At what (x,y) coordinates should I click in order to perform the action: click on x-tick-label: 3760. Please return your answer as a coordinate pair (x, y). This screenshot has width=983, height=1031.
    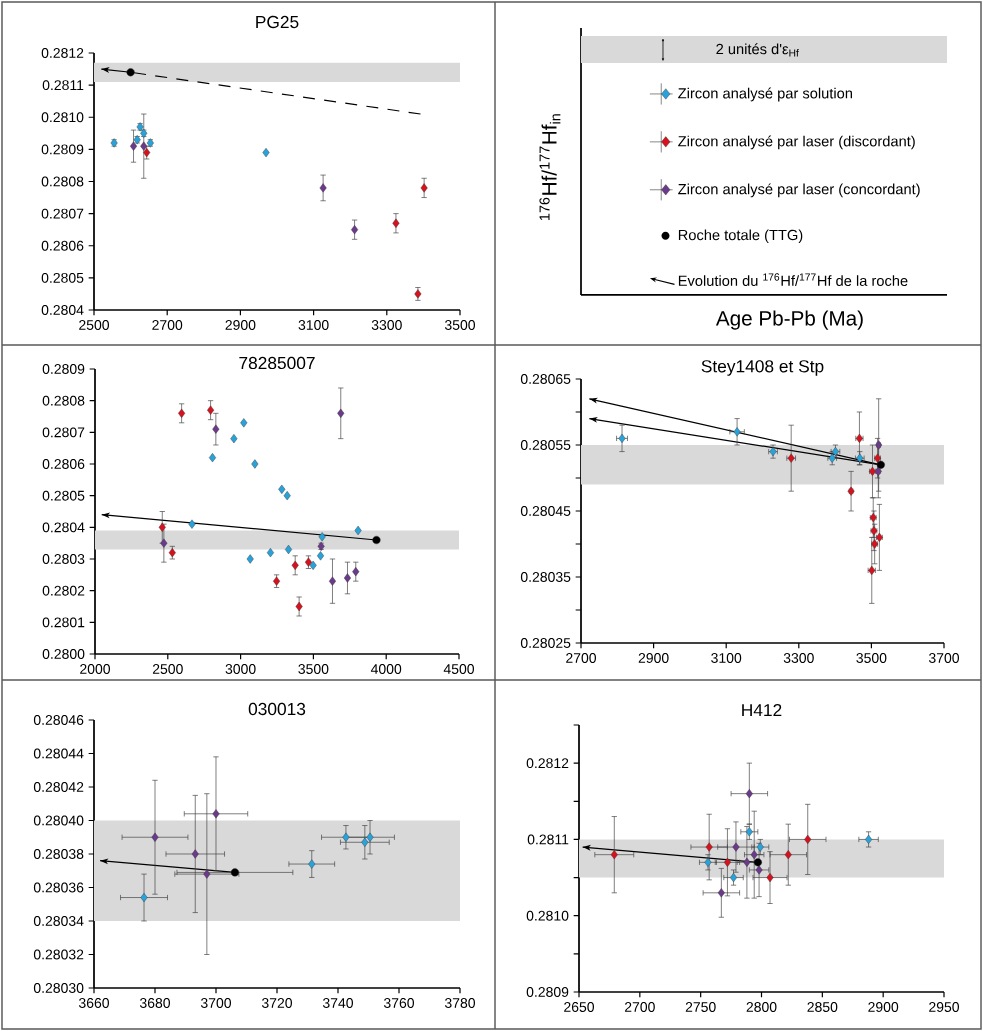
    Looking at the image, I should click on (399, 1003).